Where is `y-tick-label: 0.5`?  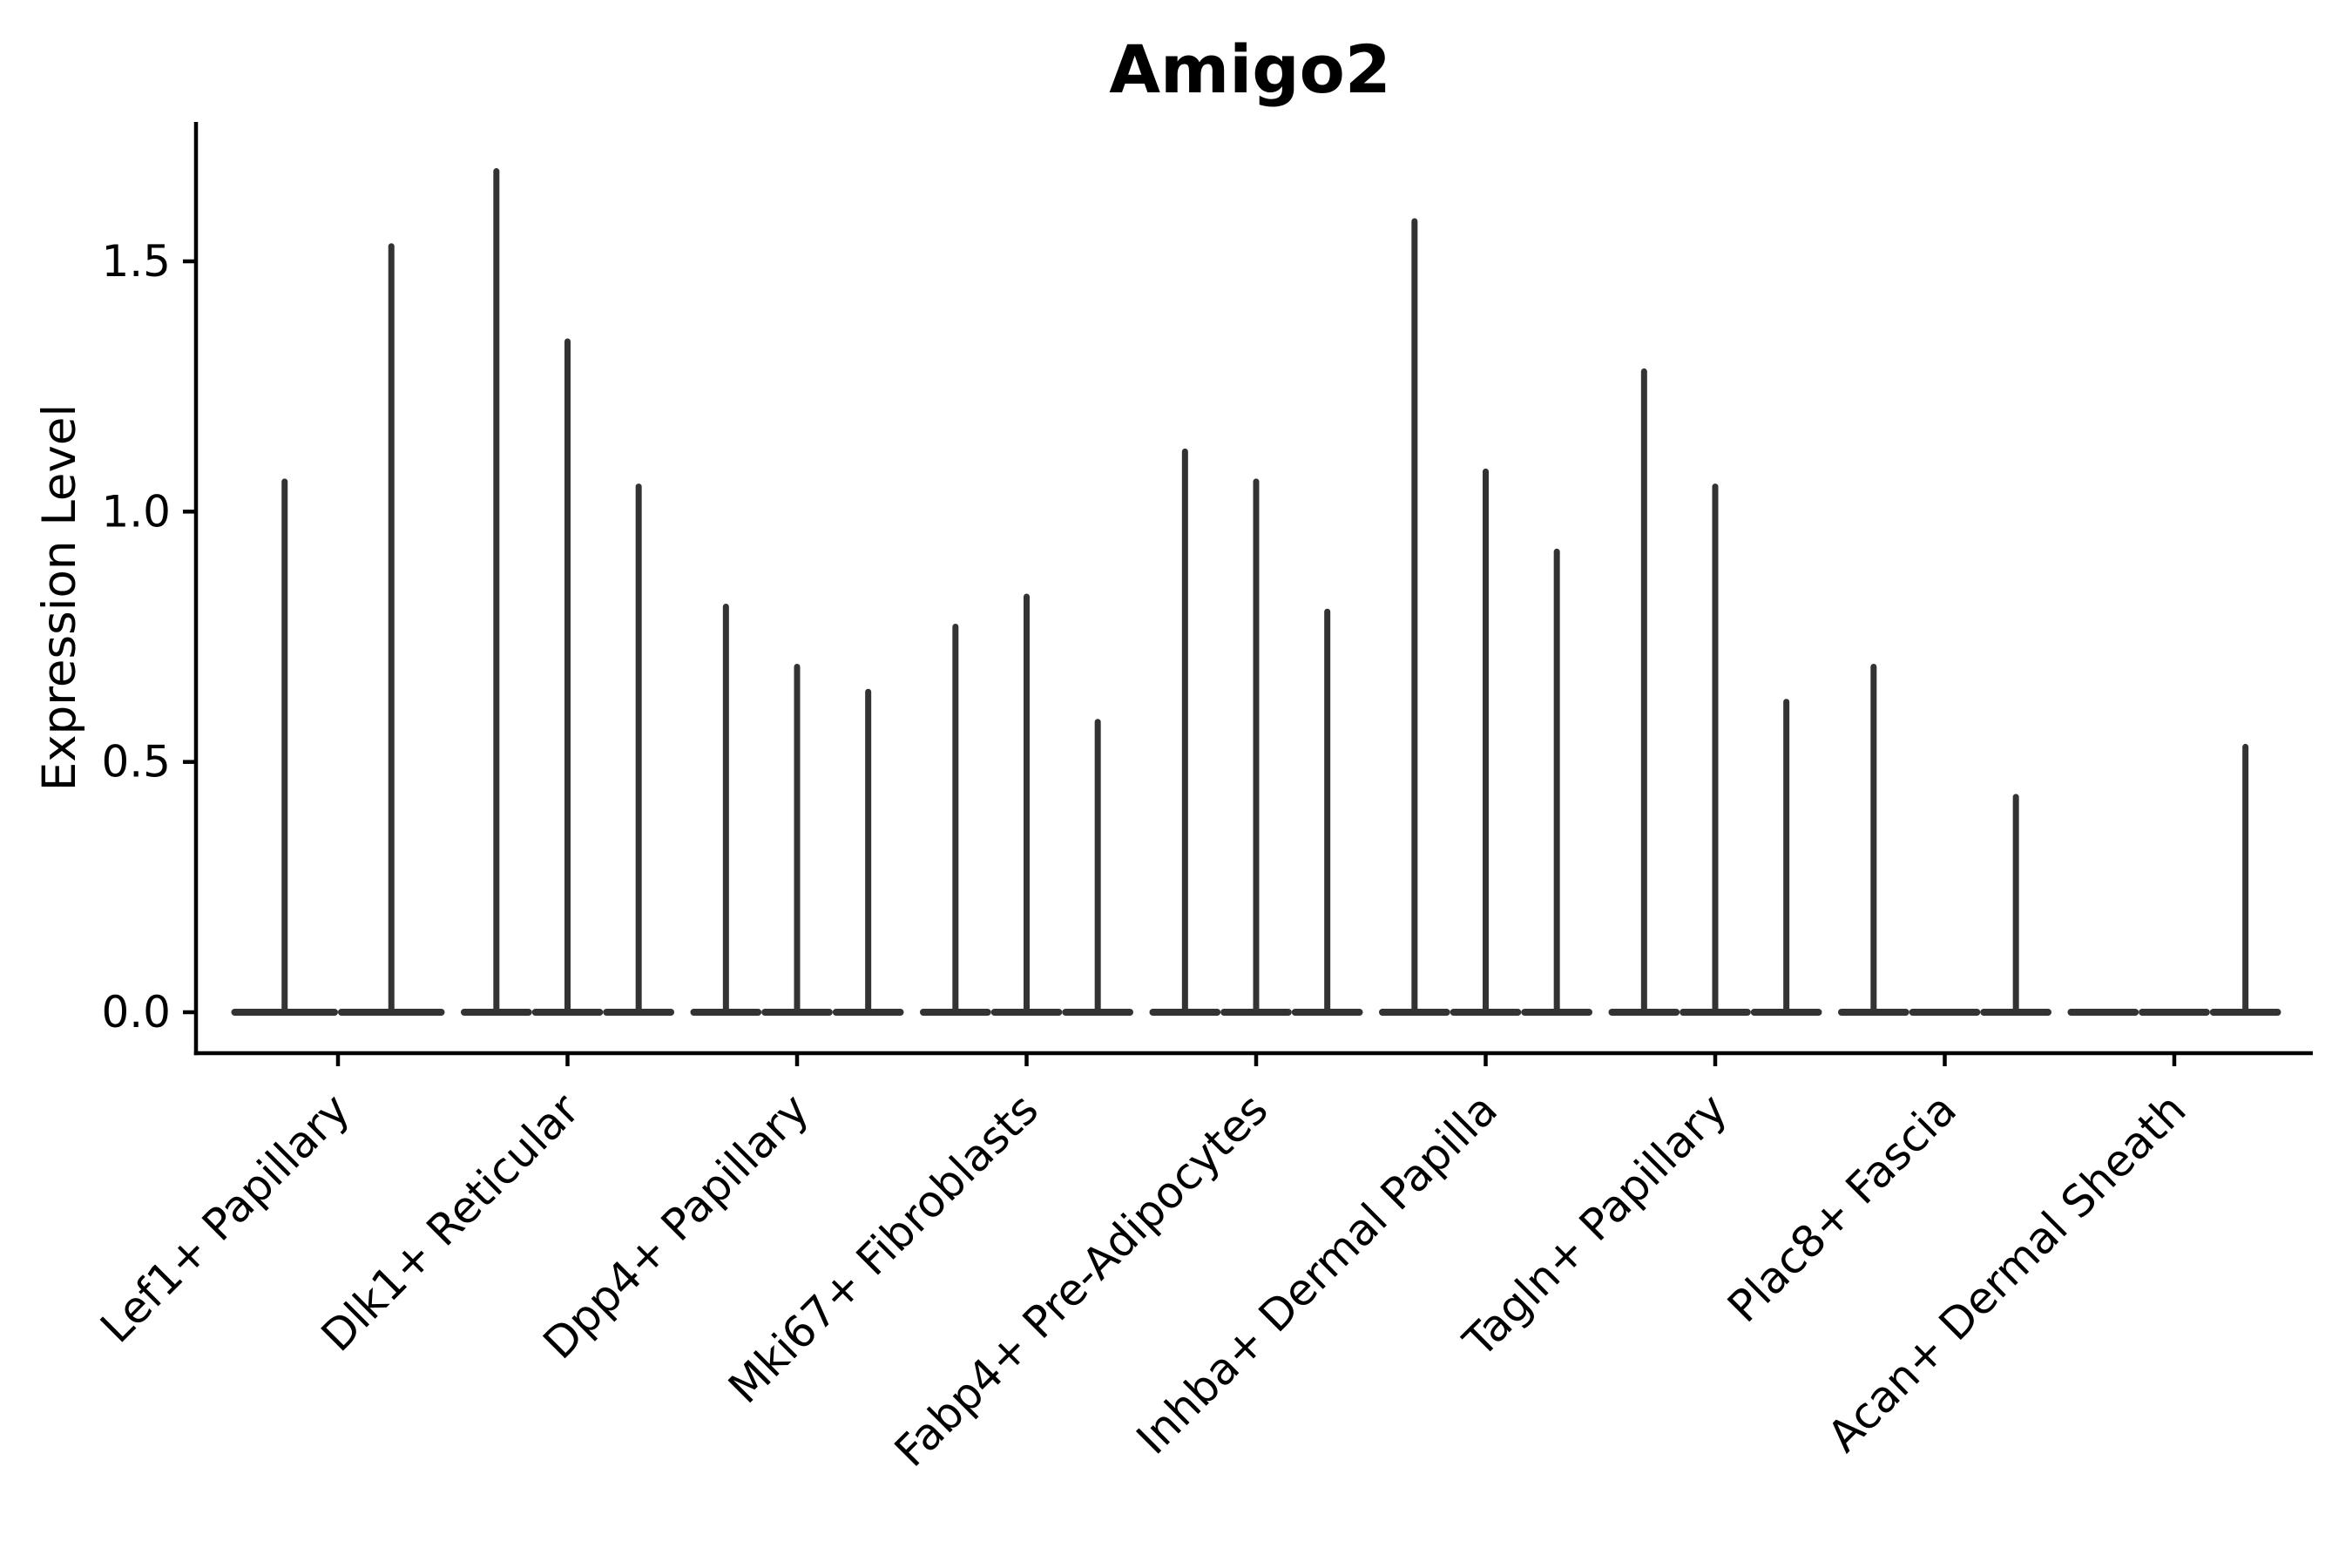 y-tick-label: 0.5 is located at coordinates (136, 762).